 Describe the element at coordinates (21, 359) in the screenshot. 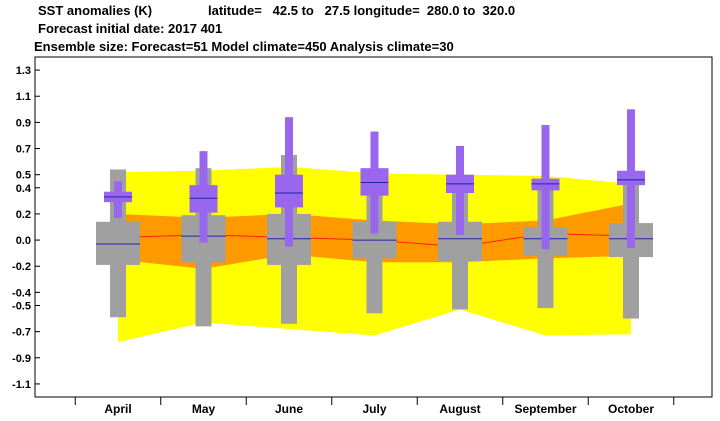

I see `y-tick-label-1: -0.9` at that location.